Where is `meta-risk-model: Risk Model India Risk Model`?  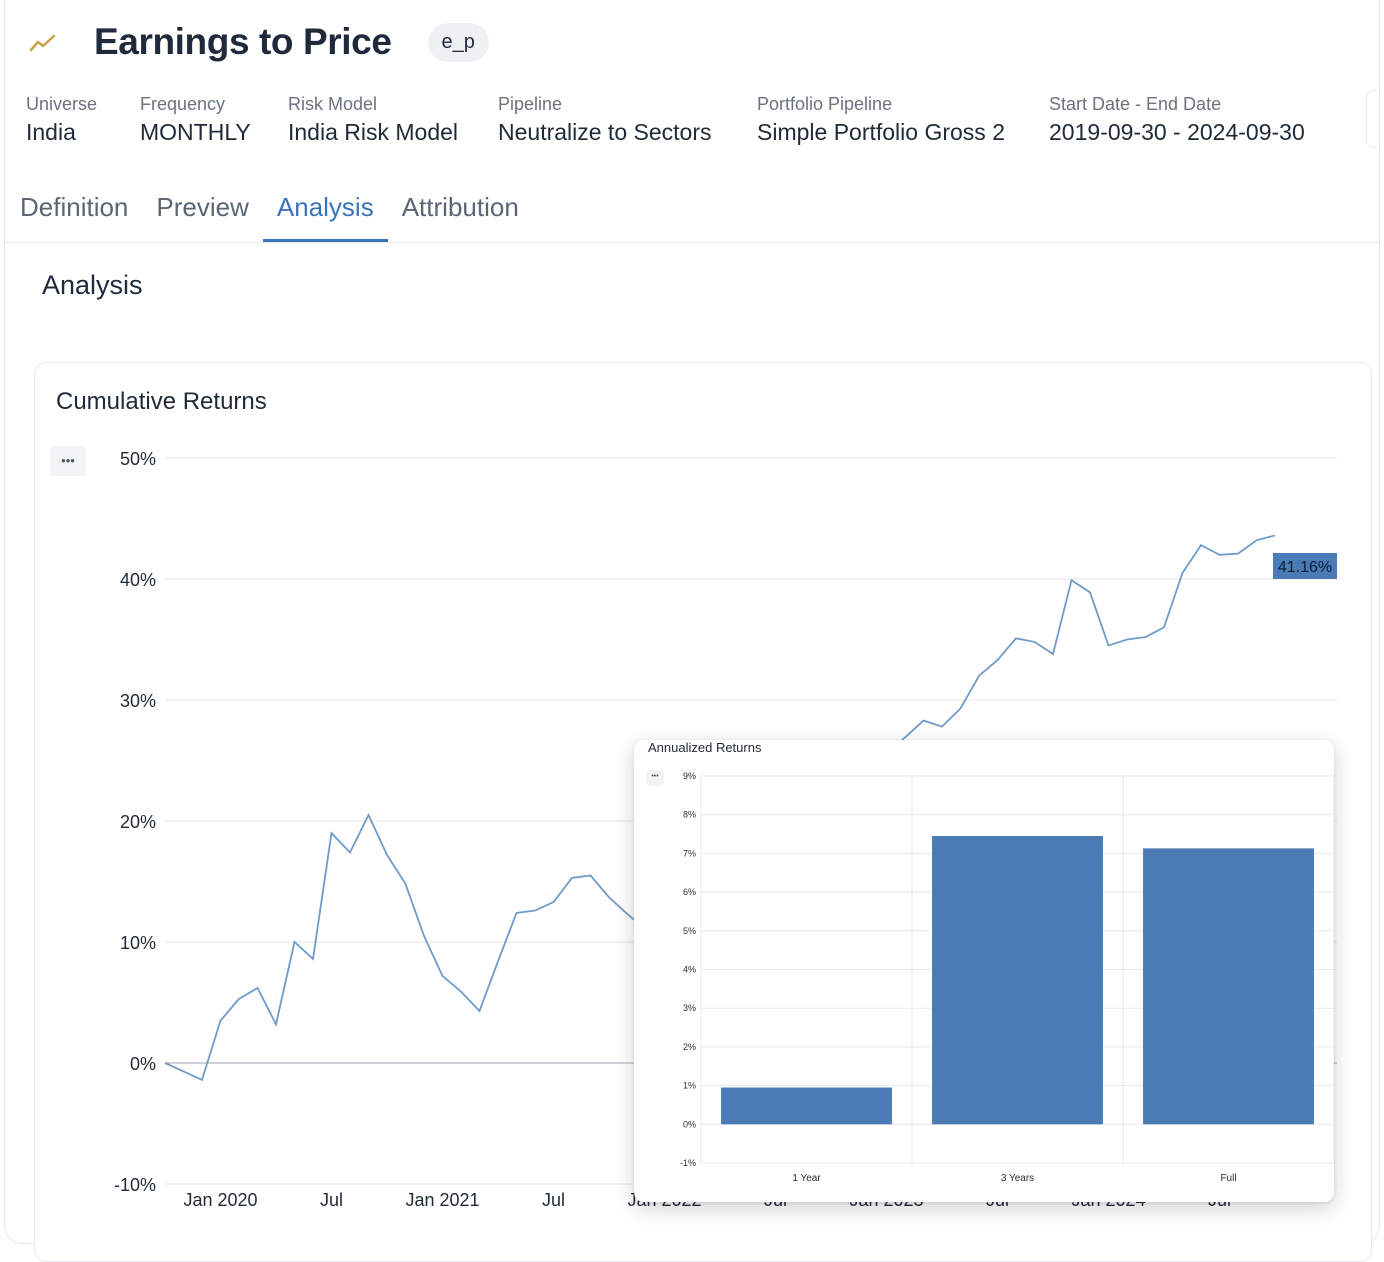 meta-risk-model: Risk Model India Risk Model is located at coordinates (373, 119).